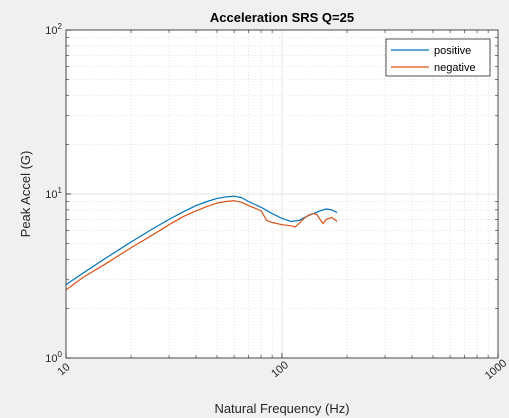  Describe the element at coordinates (455, 68) in the screenshot. I see `legend-label-negative: negative` at that location.